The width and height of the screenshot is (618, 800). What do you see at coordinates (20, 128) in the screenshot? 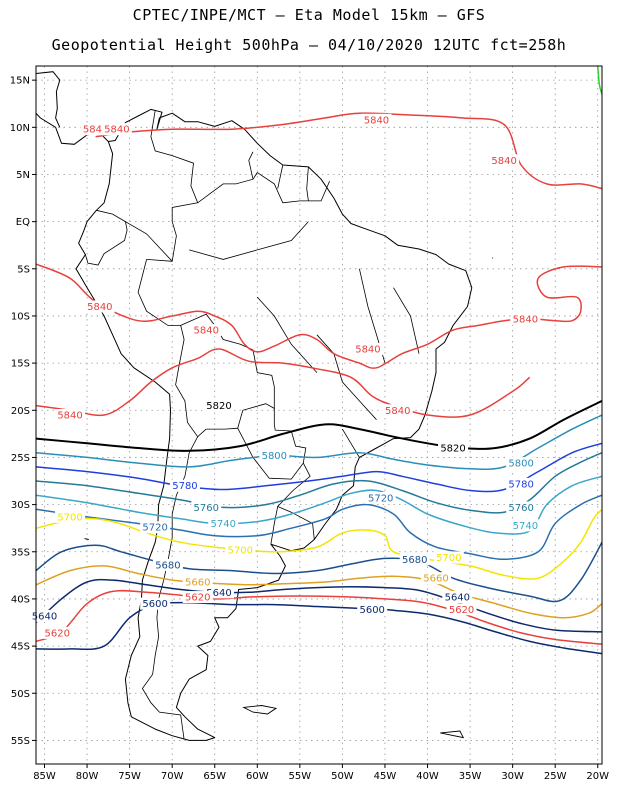
I see `lat-tick-label: 10N` at bounding box center [20, 128].